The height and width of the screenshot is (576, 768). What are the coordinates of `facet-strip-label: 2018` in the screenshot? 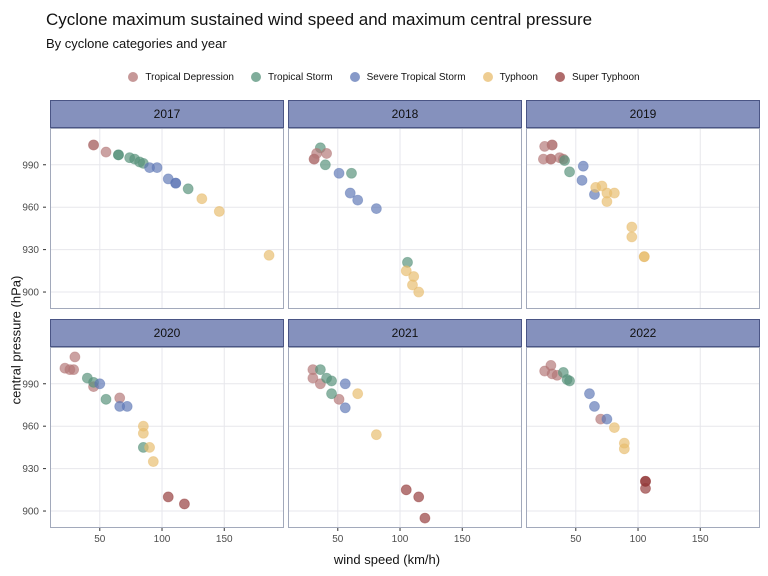 It's located at (405, 114).